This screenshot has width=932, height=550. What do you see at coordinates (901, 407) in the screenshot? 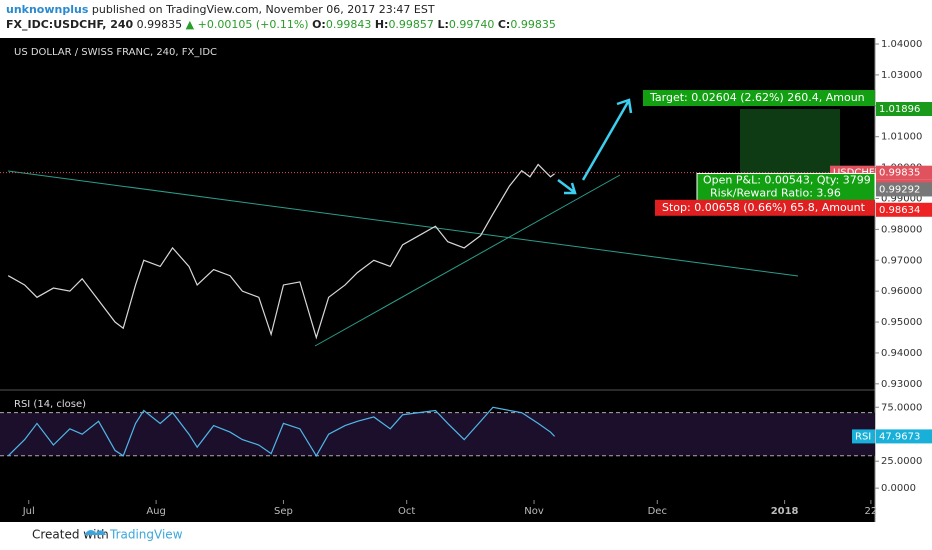
I see `y-tick-label: 75.0000` at bounding box center [901, 407].